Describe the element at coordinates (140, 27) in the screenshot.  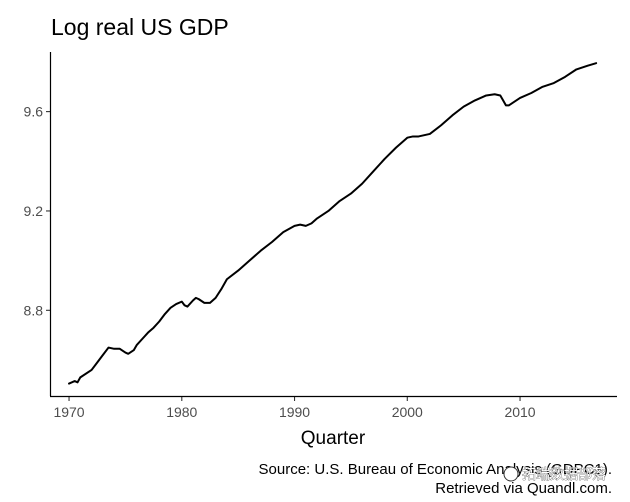
I see `chart-title: Log real US GDP` at that location.